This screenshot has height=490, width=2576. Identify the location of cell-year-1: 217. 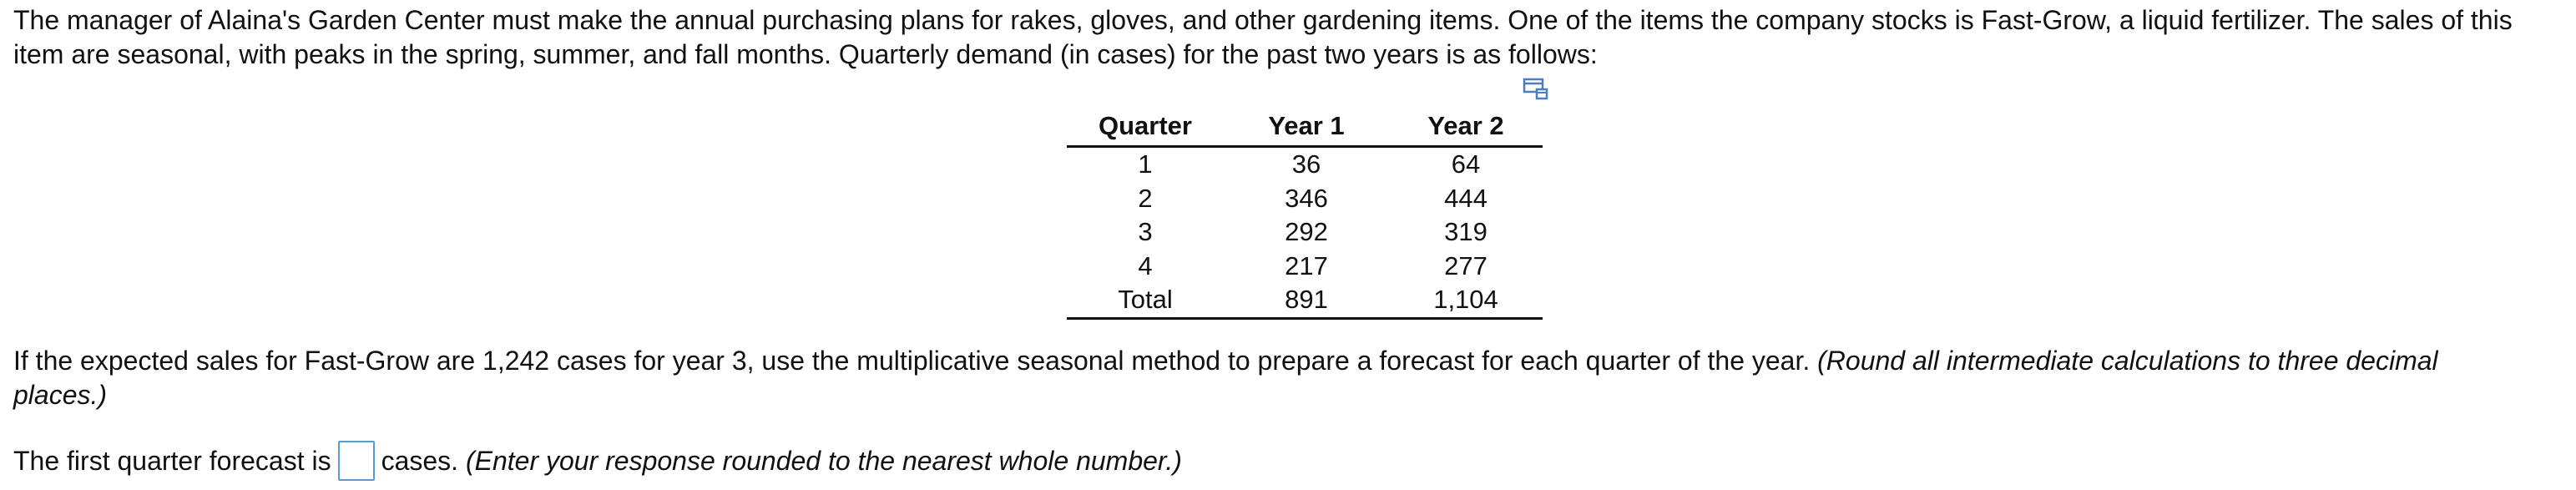
(1306, 265).